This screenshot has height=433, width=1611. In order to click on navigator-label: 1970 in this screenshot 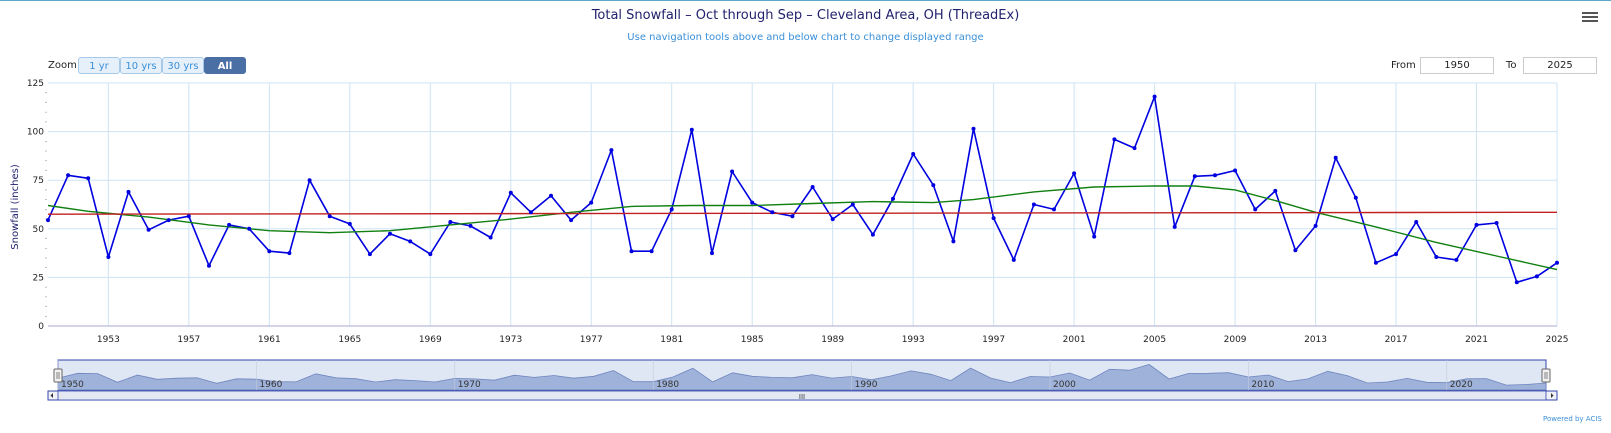, I will do `click(469, 385)`.